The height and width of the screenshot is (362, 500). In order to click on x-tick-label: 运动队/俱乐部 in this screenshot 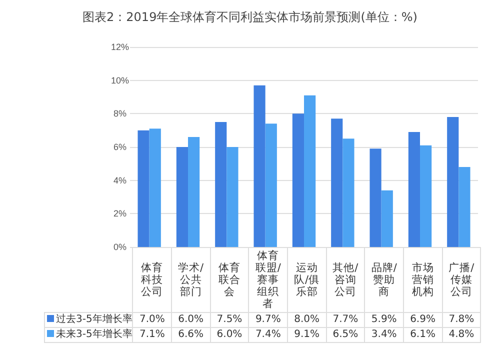, I will do `click(306, 280)`.